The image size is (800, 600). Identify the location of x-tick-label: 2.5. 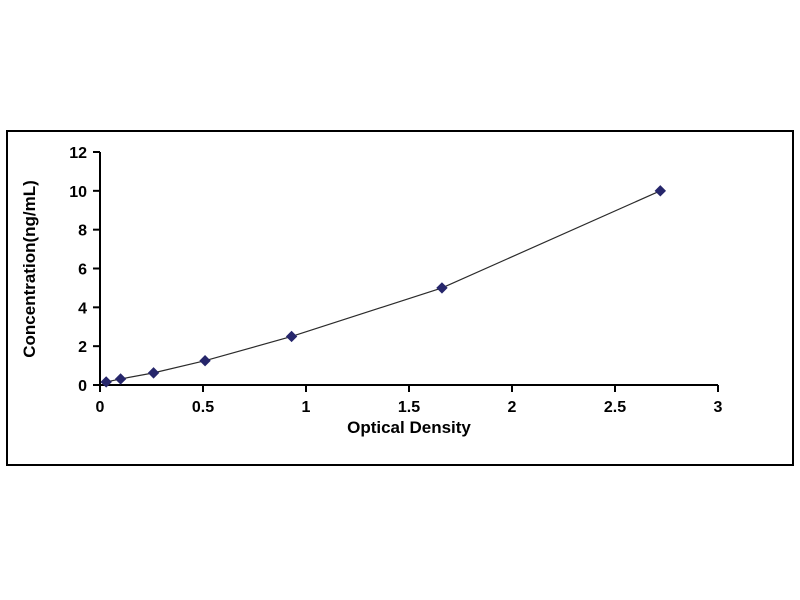
(615, 407).